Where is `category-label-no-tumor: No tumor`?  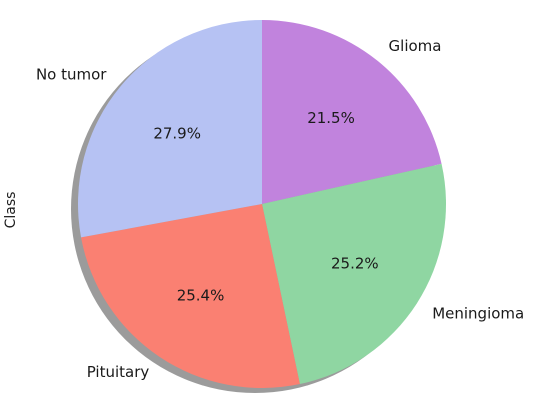 category-label-no-tumor: No tumor is located at coordinates (71, 74).